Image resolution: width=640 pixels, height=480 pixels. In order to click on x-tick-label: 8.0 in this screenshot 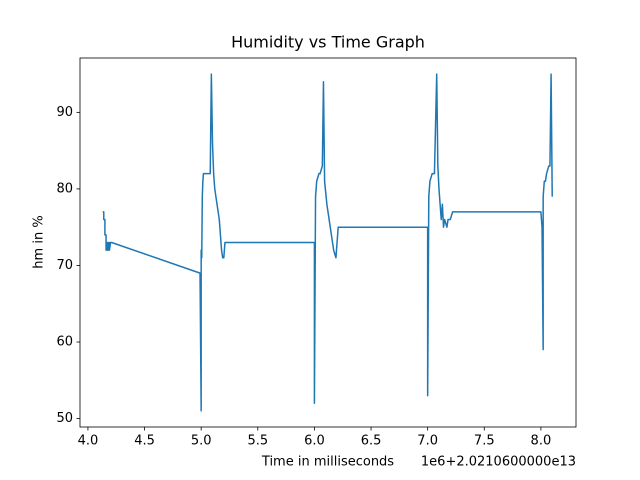, I will do `click(541, 441)`.